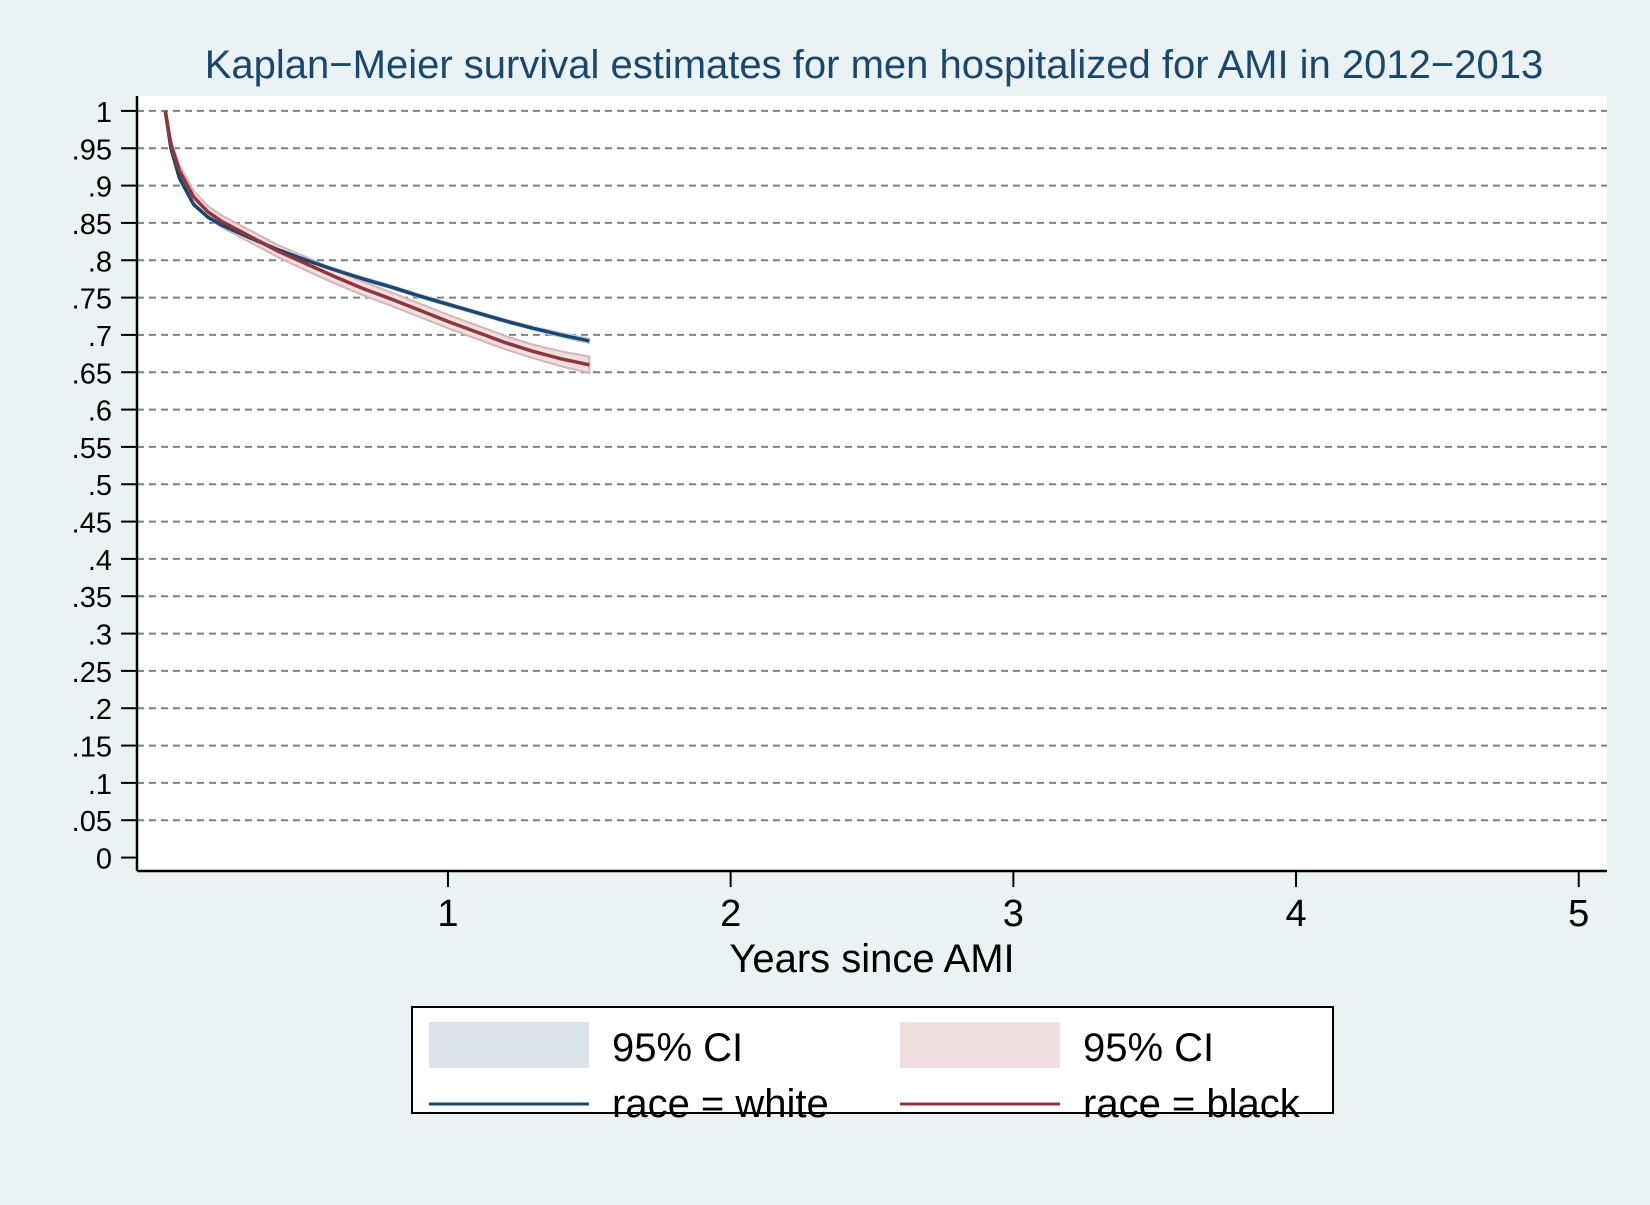 The height and width of the screenshot is (1205, 1650). Describe the element at coordinates (92, 374) in the screenshot. I see `y-tick-label: .65` at that location.